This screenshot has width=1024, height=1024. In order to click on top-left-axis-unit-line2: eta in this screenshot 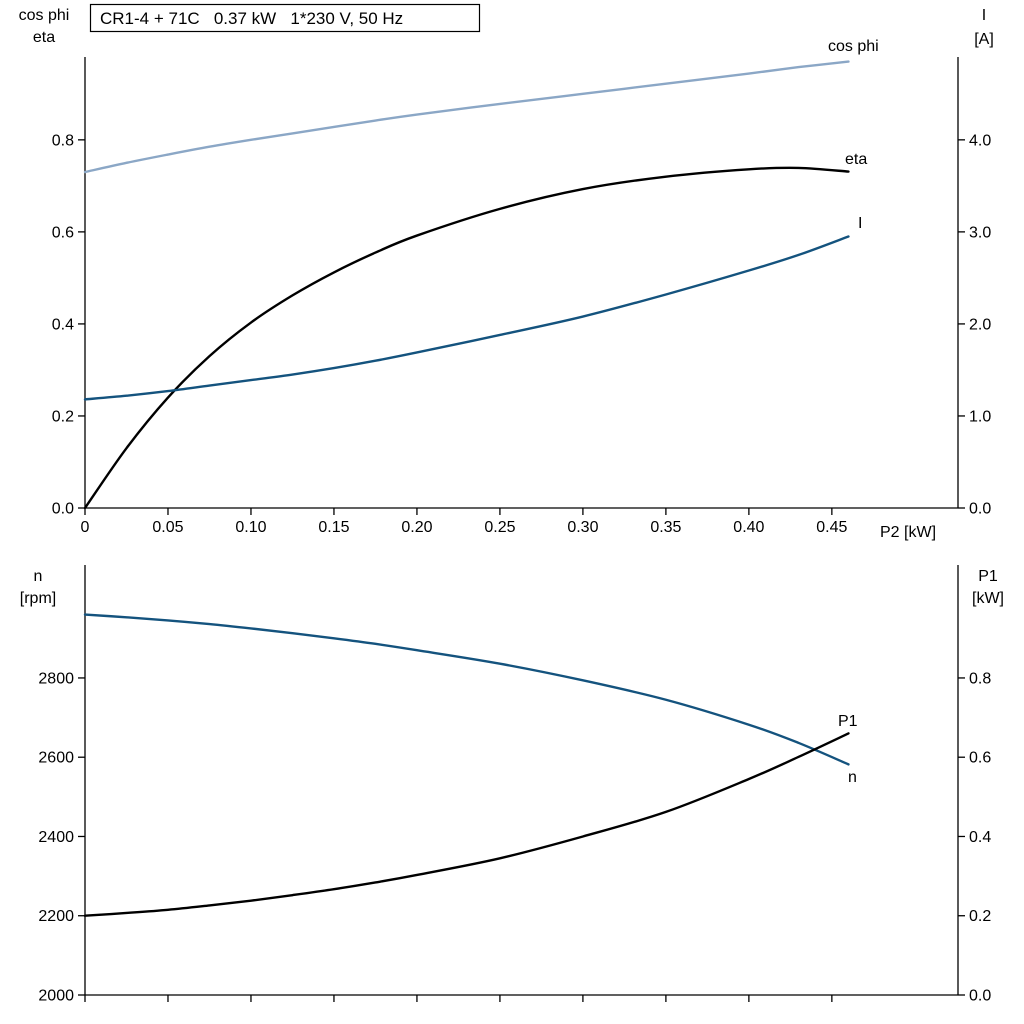, I will do `click(44, 37)`.